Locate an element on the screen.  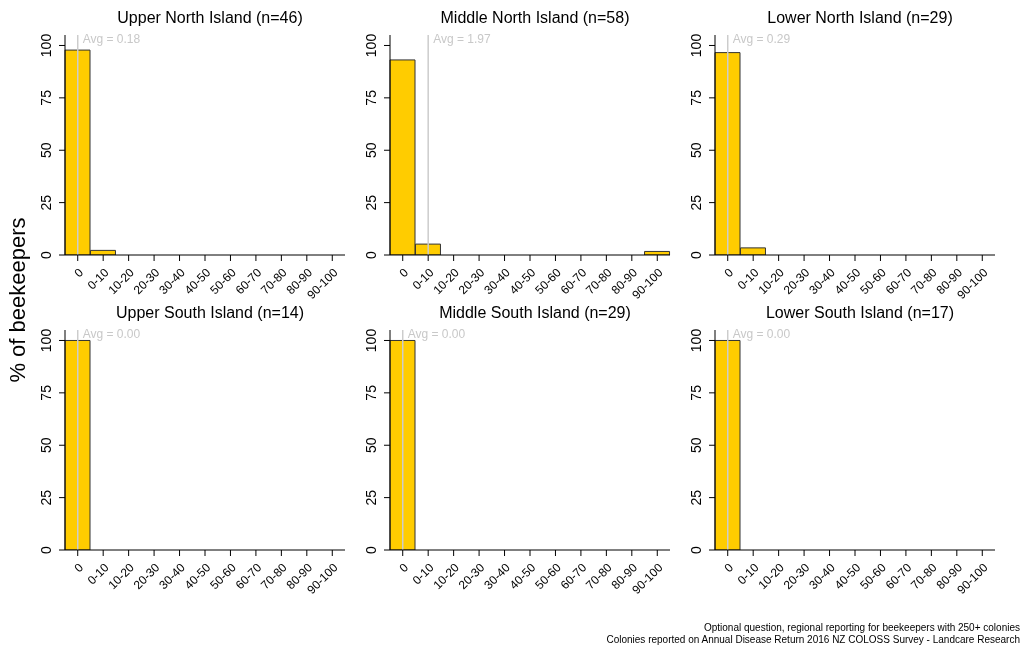
text: Colonies reported on Annual Disease Return 2016 NZ COLOSS Survey - Landcare Research is located at coordinates (813, 640).